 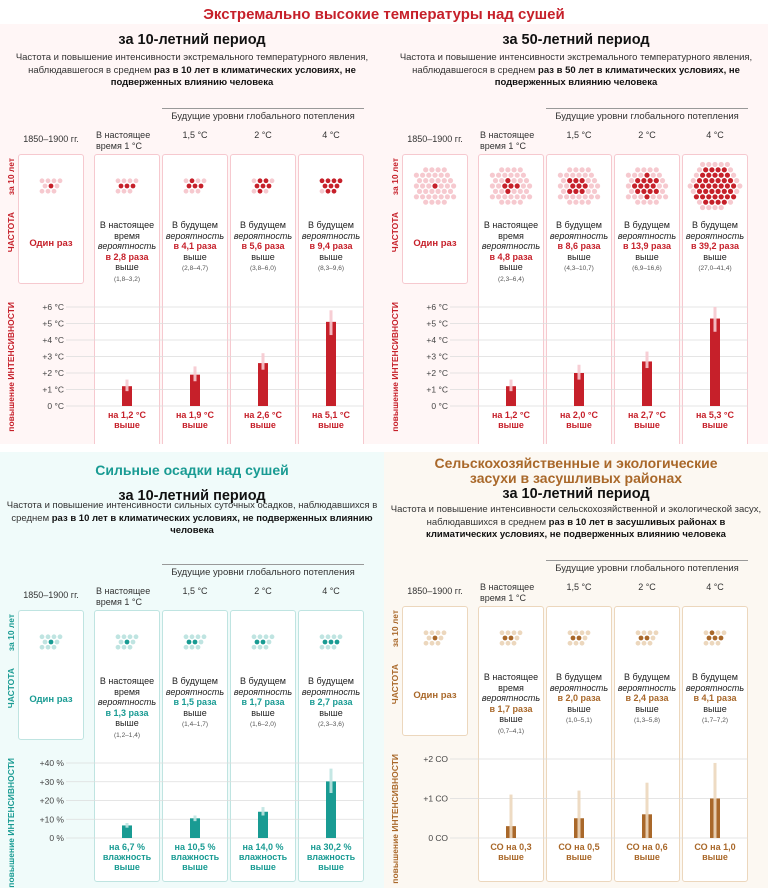 What do you see at coordinates (579, 256) in the screenshot?
I see `higher-word: выше` at bounding box center [579, 256].